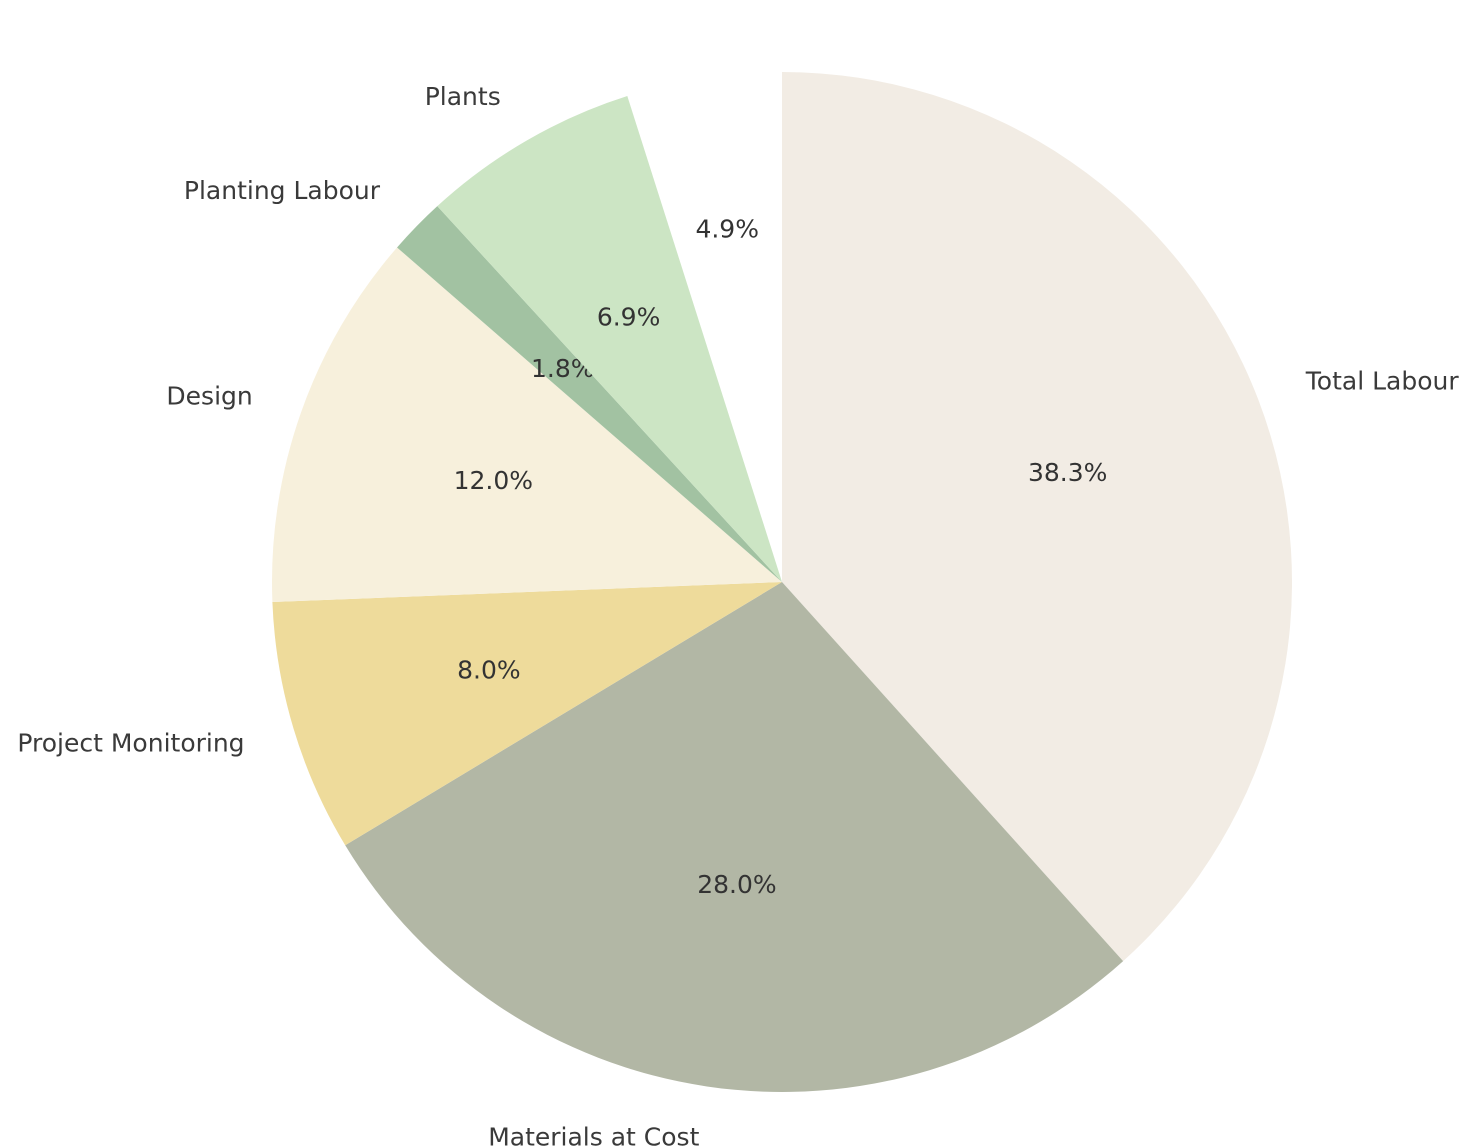 The image size is (1480, 1147). Describe the element at coordinates (589, 394) in the screenshot. I see `pie-slice-planting-labour` at that location.